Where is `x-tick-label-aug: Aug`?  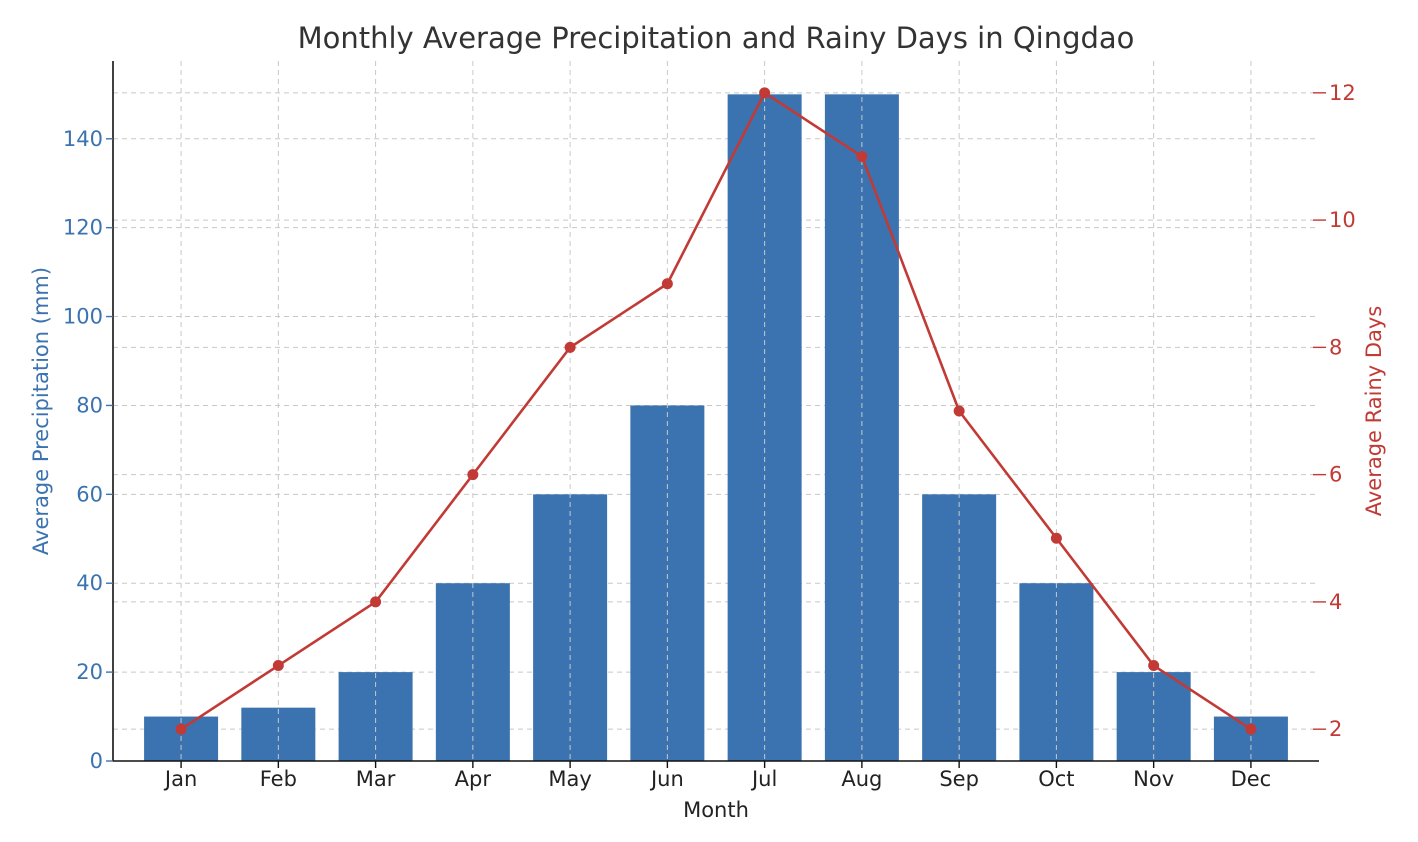 x-tick-label-aug: Aug is located at coordinates (861, 779).